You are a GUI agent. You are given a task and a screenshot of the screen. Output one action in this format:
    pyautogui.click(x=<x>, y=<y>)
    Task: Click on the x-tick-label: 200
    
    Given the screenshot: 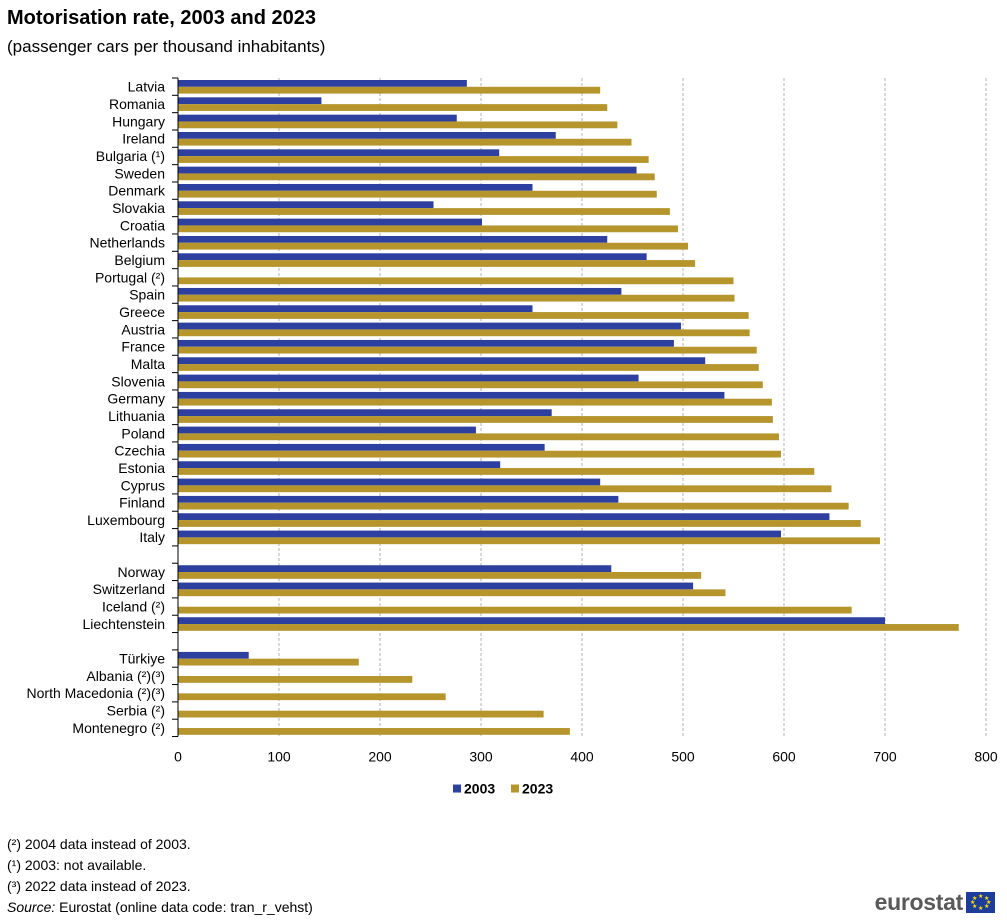 What is the action you would take?
    pyautogui.click(x=380, y=757)
    